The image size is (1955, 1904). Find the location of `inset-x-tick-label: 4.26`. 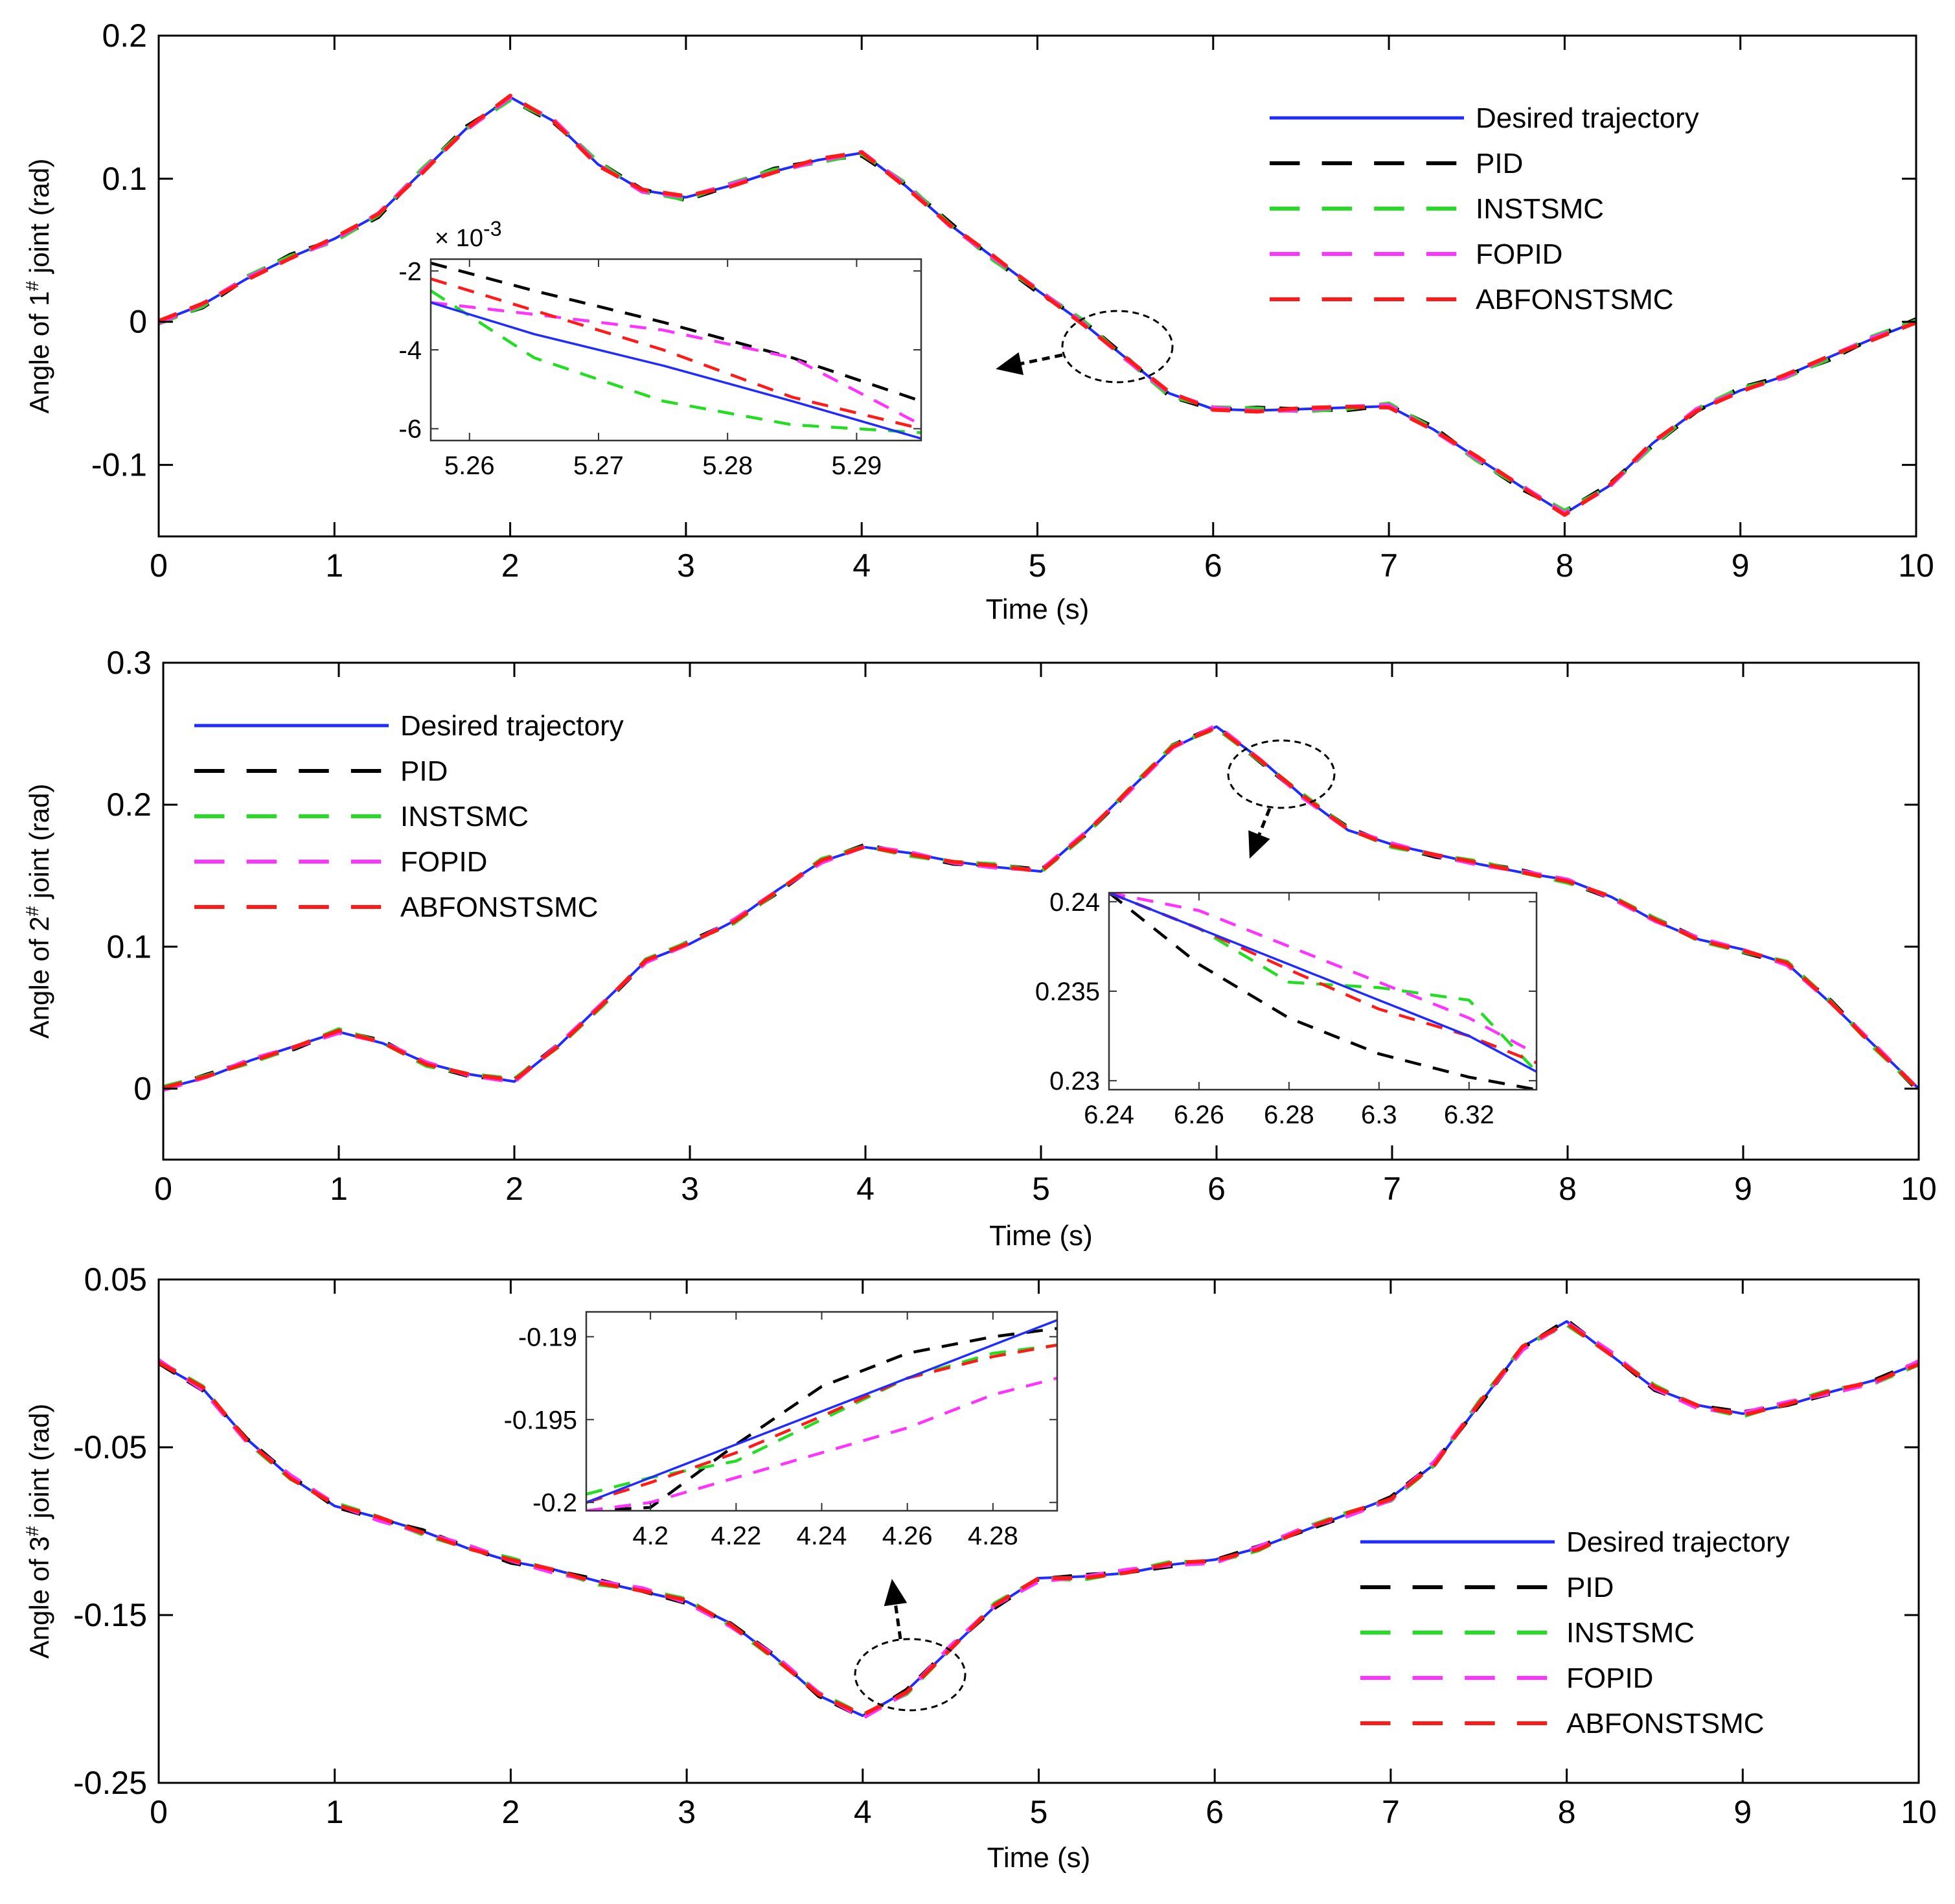

inset-x-tick-label: 4.26 is located at coordinates (907, 1536).